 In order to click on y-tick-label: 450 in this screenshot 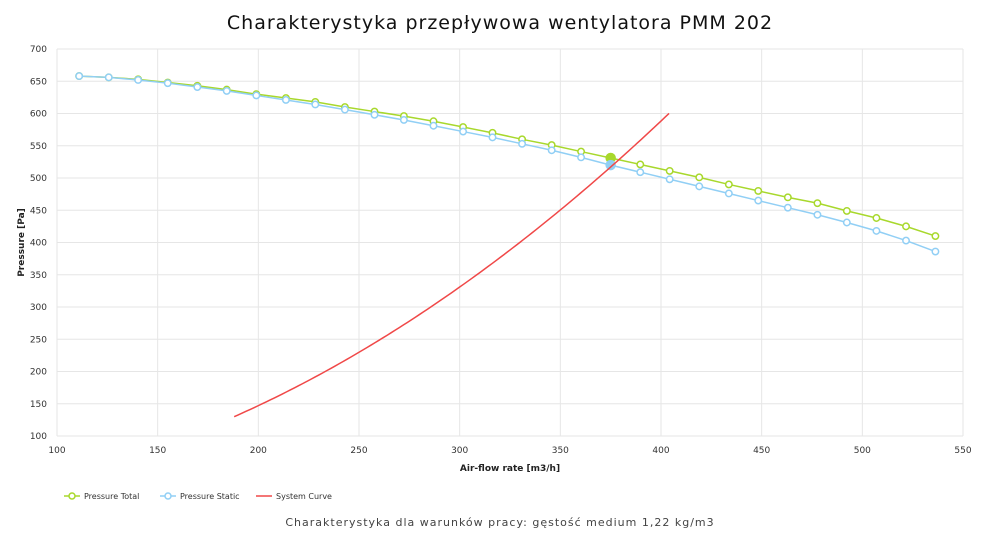, I will do `click(38, 211)`.